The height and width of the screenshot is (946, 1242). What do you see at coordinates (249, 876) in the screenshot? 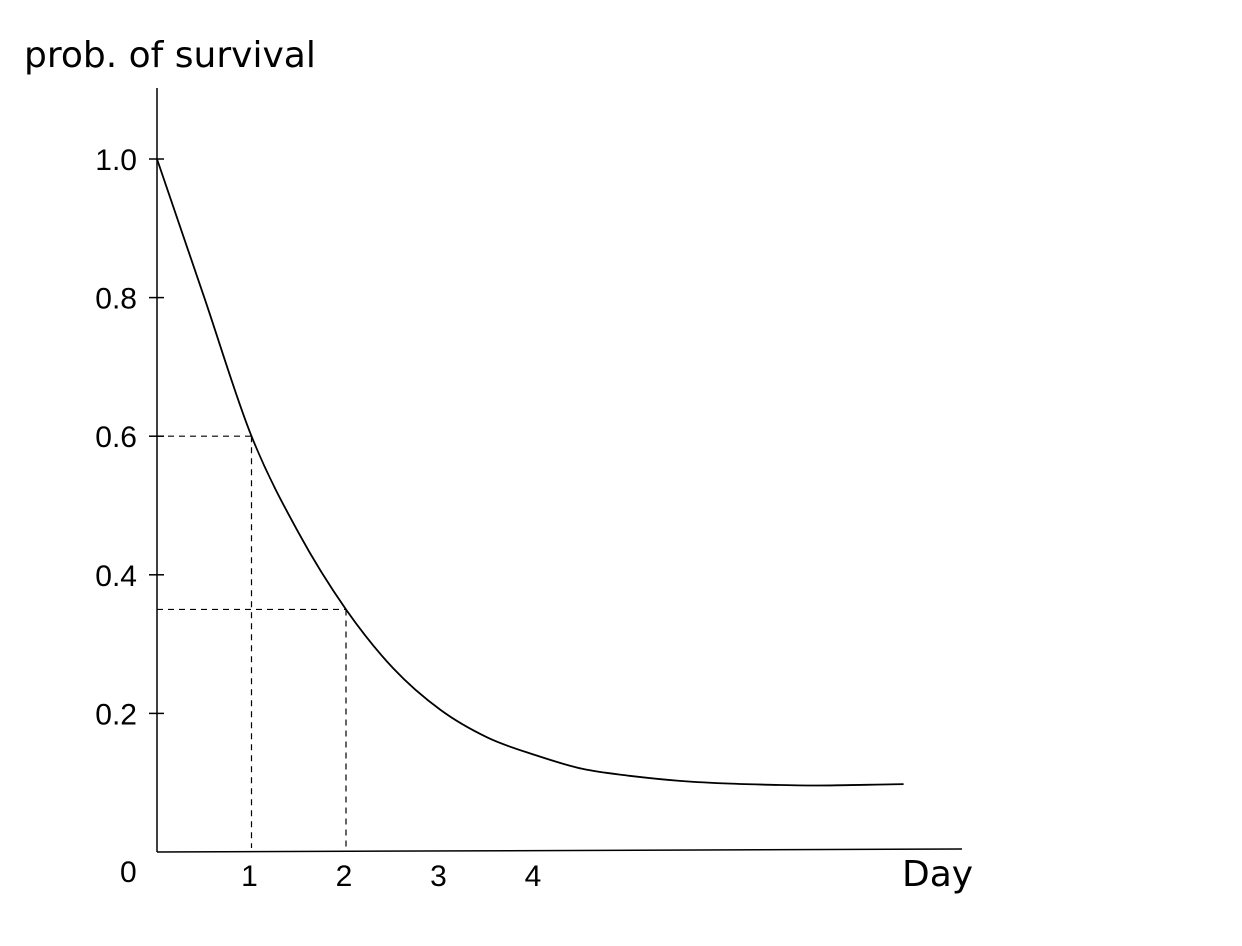
I see `x-tick-label: 1` at bounding box center [249, 876].